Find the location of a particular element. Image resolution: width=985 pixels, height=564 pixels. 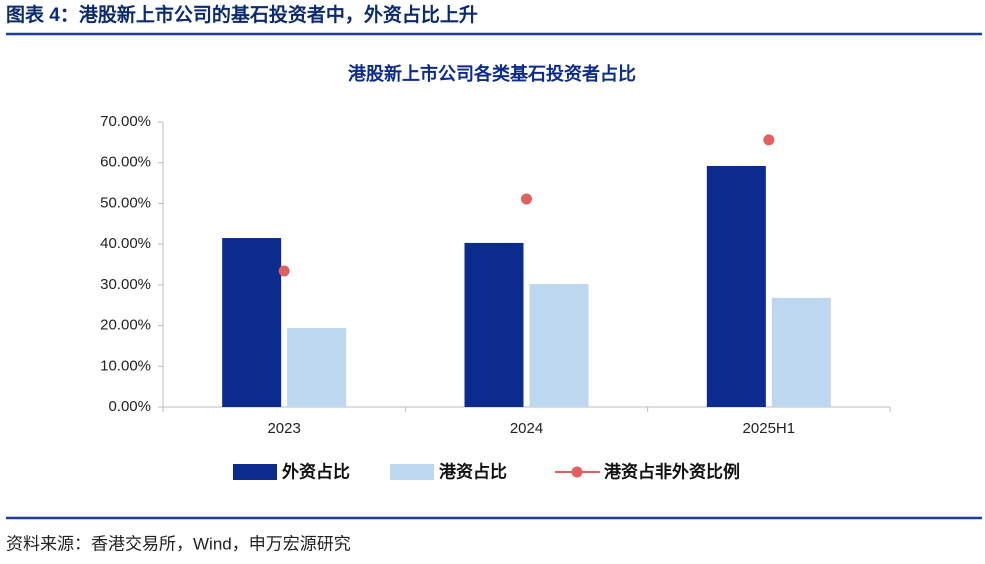

legend-label: 港资占非外资比例 is located at coordinates (672, 471).